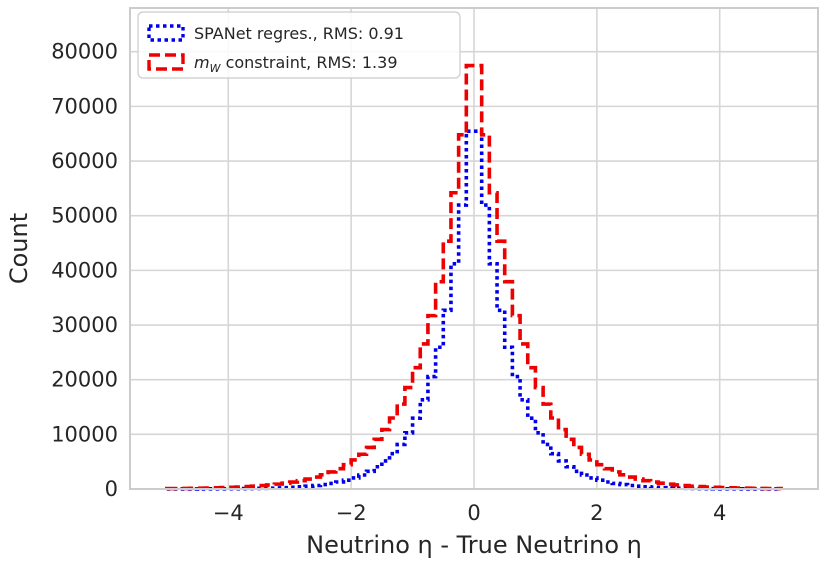 This screenshot has width=831, height=565. Describe the element at coordinates (111, 489) in the screenshot. I see `y-tick-label: 0` at that location.